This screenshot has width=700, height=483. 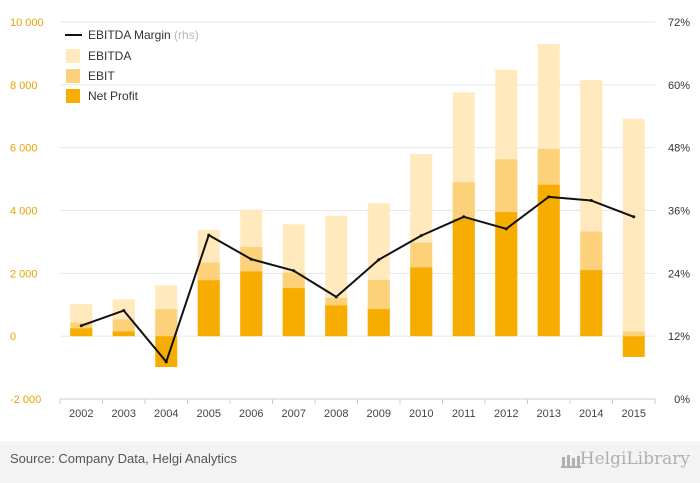 I want to click on y-right-tick-label: 72%, so click(x=679, y=23).